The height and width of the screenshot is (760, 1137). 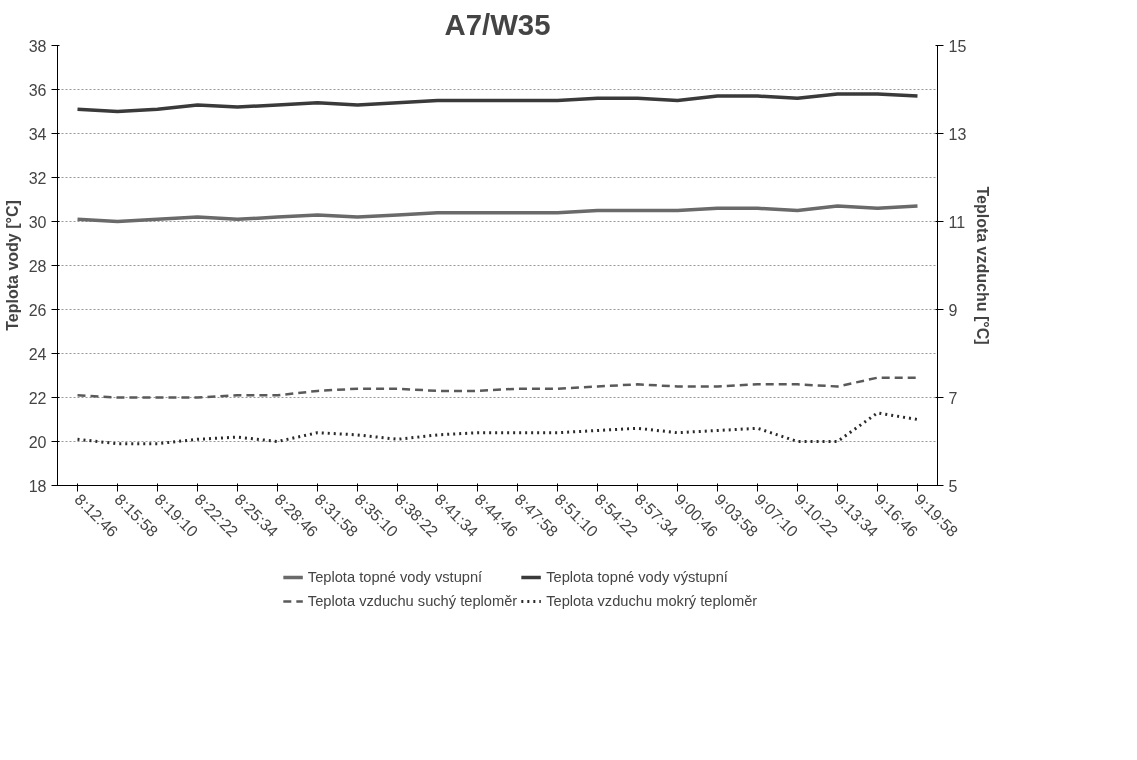 I want to click on y2-axis-title: Teplota vzduchu [°C], so click(x=983, y=265).